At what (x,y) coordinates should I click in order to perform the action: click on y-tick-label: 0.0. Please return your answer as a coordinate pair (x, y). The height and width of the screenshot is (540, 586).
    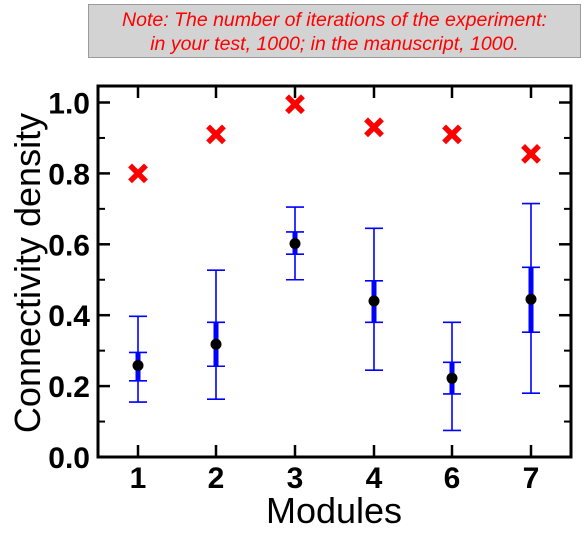
    Looking at the image, I should click on (69, 458).